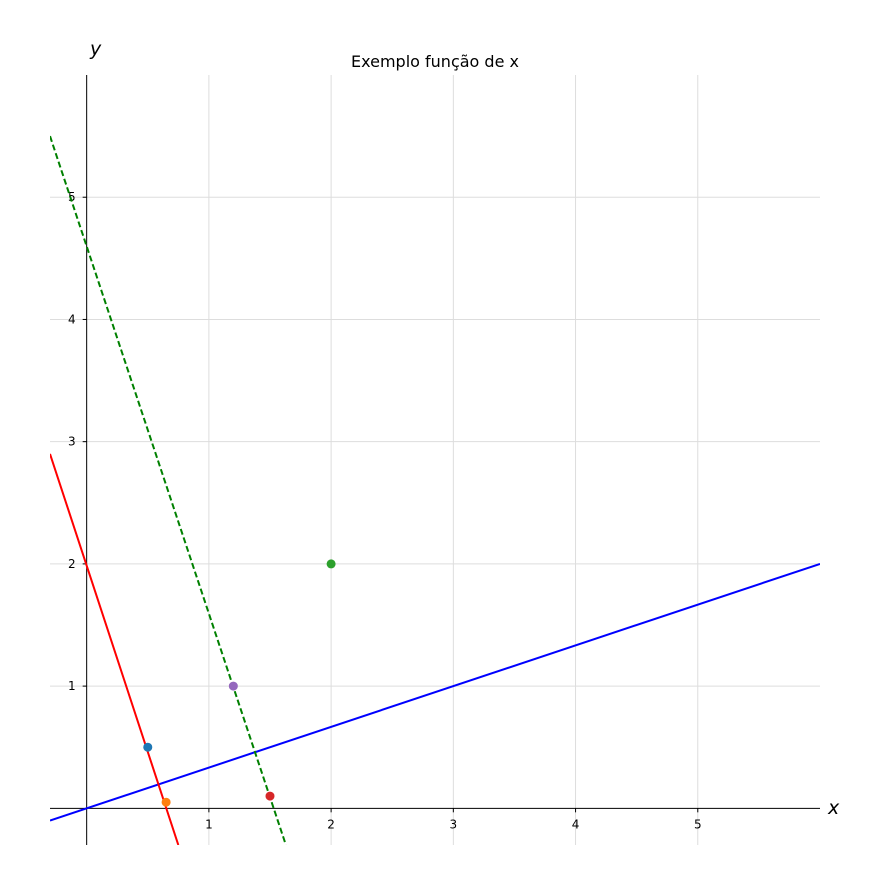 Image resolution: width=885 pixels, height=895 pixels. I want to click on x-axis-label: x, so click(833, 808).